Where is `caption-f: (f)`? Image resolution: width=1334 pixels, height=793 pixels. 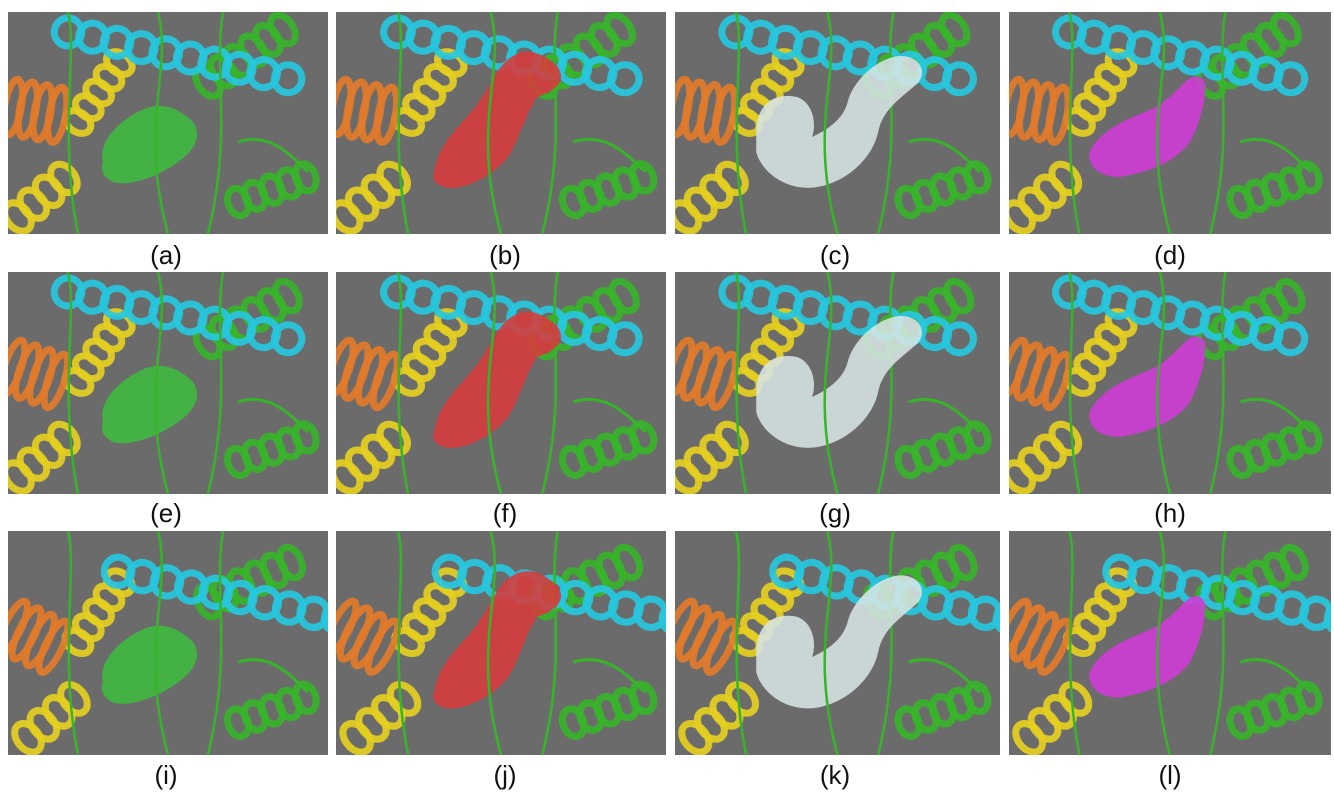
caption-f: (f) is located at coordinates (505, 513).